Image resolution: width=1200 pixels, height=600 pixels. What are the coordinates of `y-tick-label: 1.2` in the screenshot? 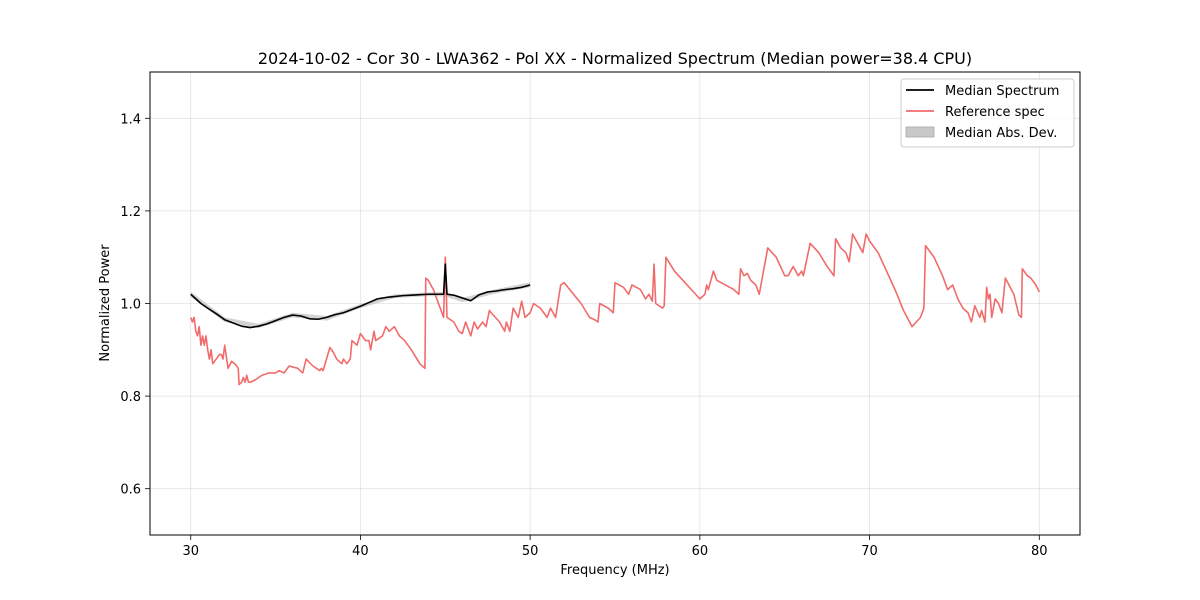 It's located at (130, 212).